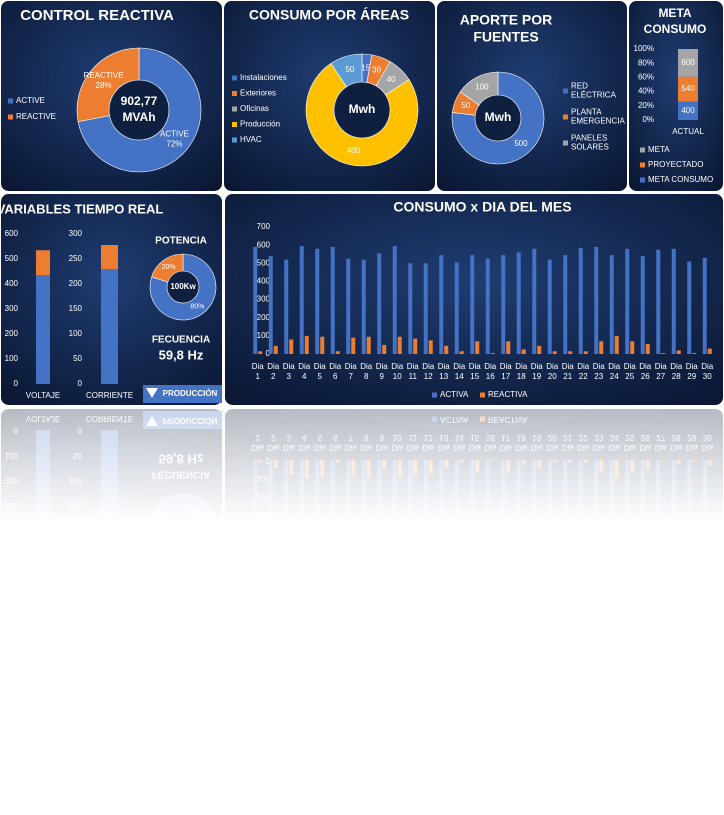 The width and height of the screenshot is (724, 815). I want to click on x-tick-label: Dia 20, so click(552, 371).